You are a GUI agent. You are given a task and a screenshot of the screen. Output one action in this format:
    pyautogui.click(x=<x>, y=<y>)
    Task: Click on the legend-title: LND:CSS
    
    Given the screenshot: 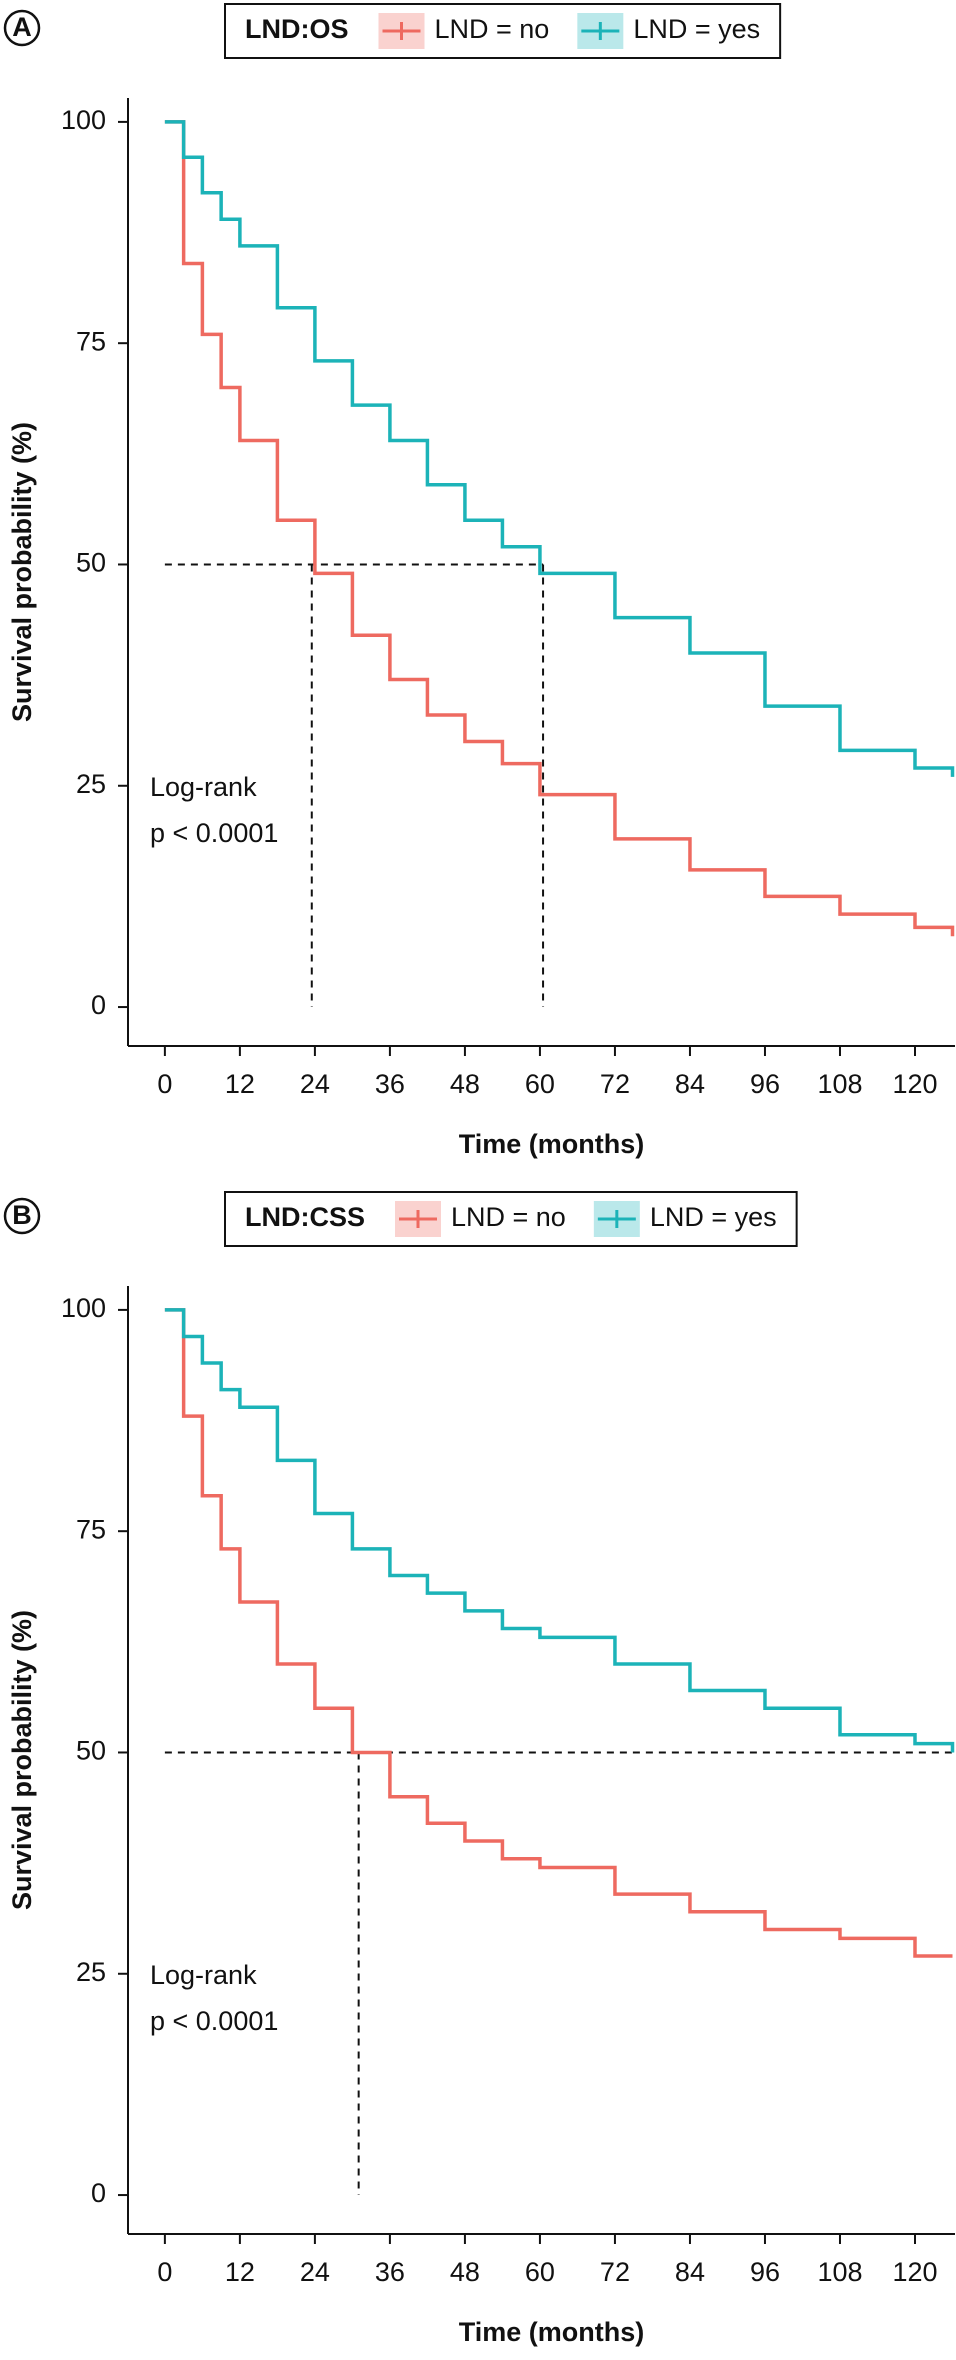 What is the action you would take?
    pyautogui.click(x=305, y=1217)
    